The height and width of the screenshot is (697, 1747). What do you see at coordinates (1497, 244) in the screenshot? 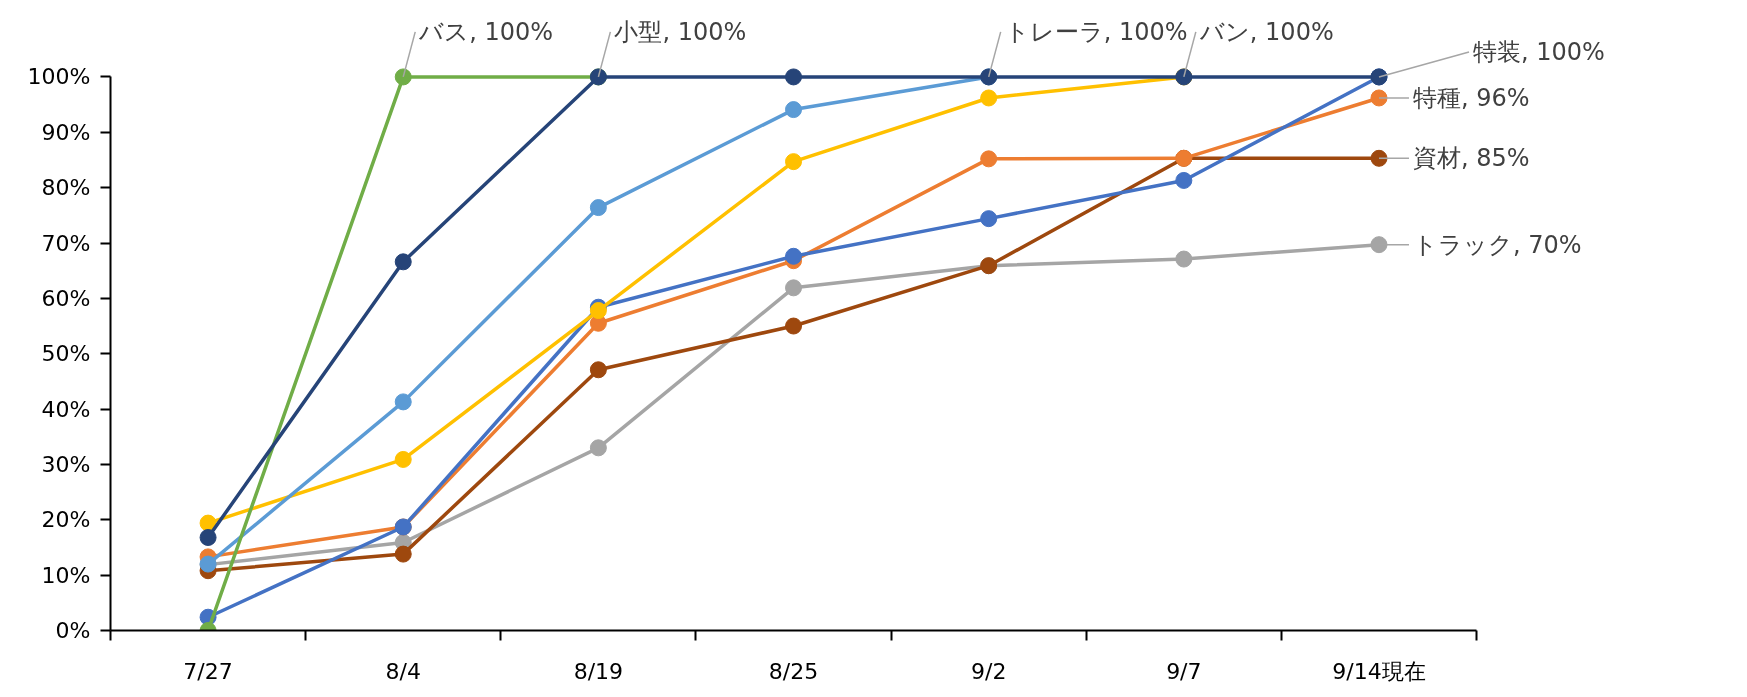
I see `annotation: トラック, 70%` at bounding box center [1497, 244].